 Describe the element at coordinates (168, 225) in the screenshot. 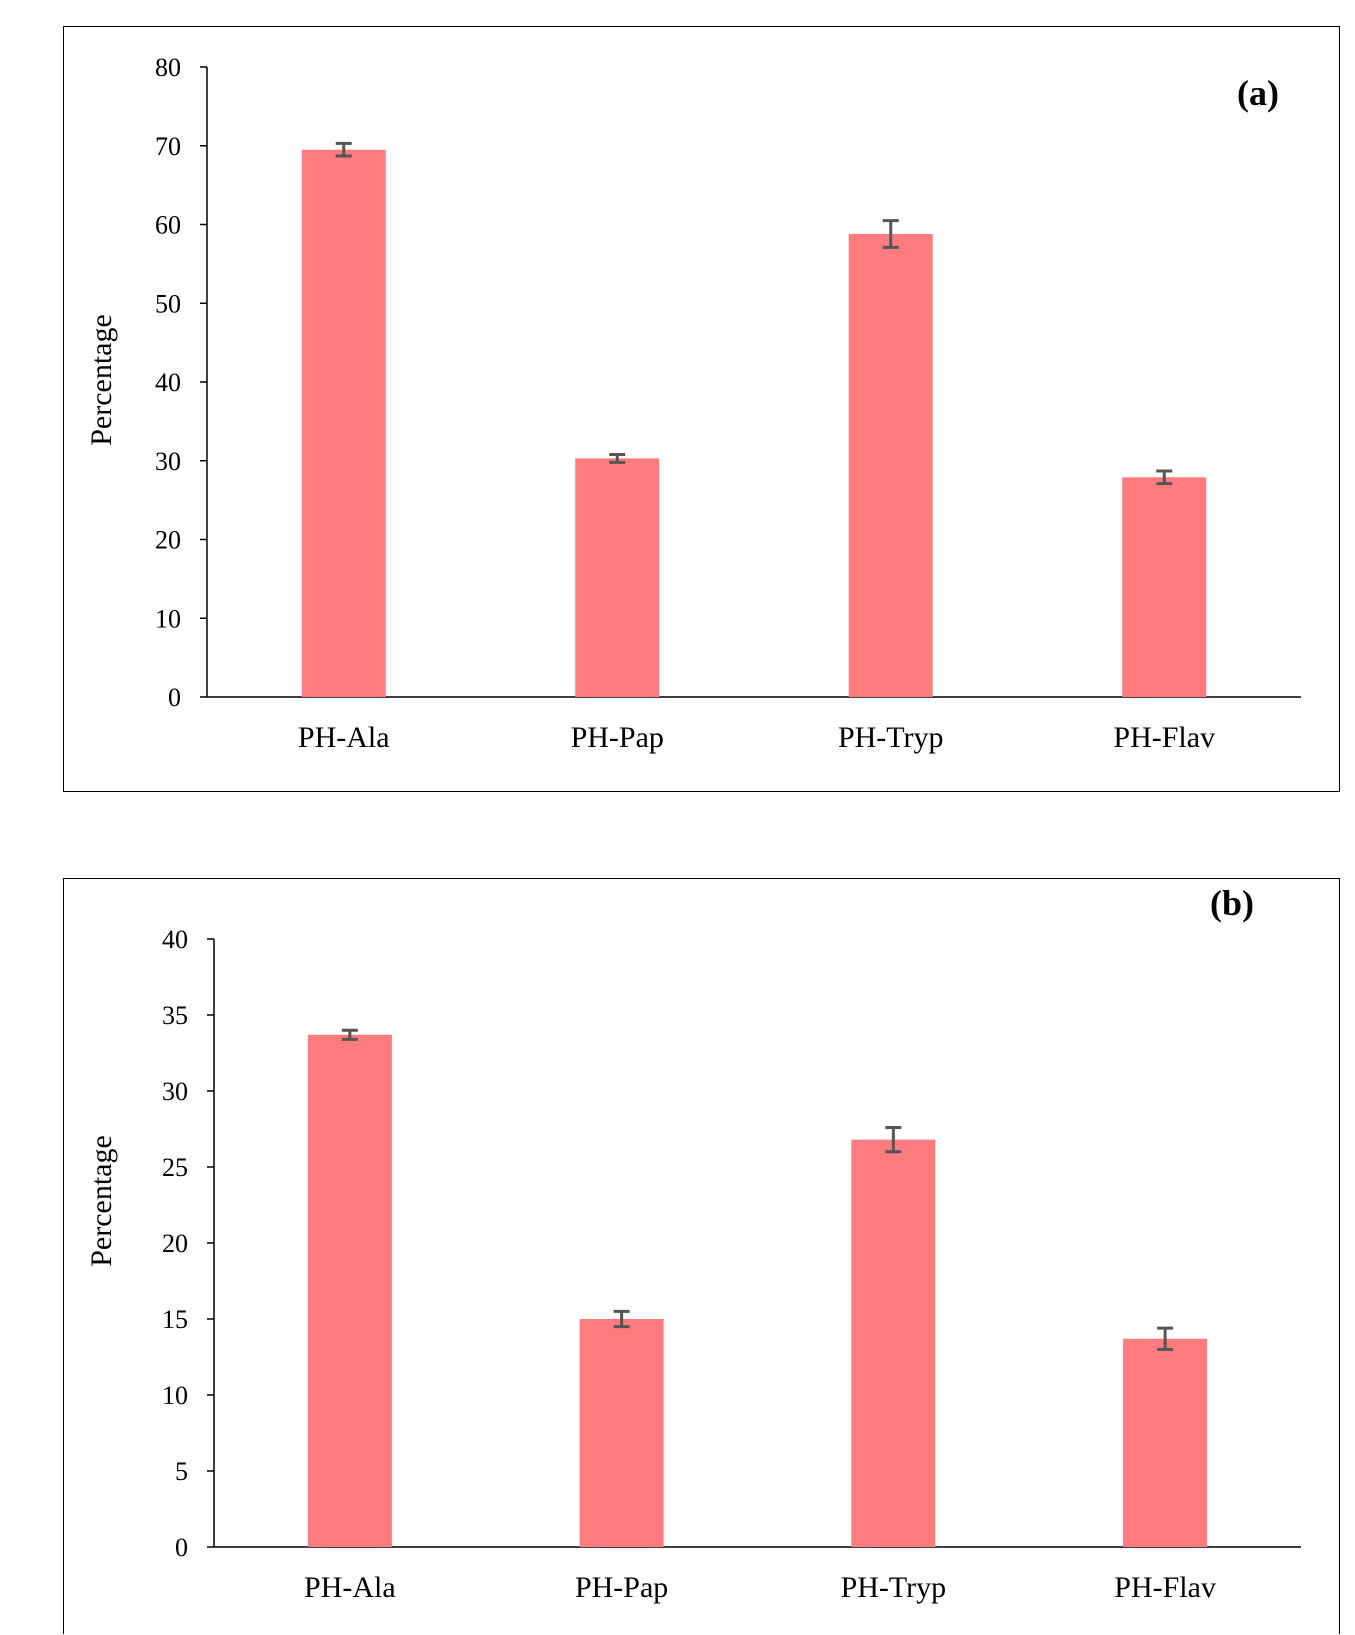

I see `y-tick-label: 60` at that location.